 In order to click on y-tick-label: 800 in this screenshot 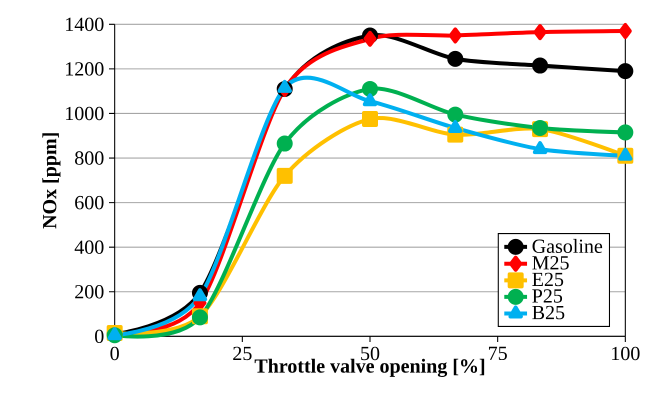, I will do `click(89, 158)`.